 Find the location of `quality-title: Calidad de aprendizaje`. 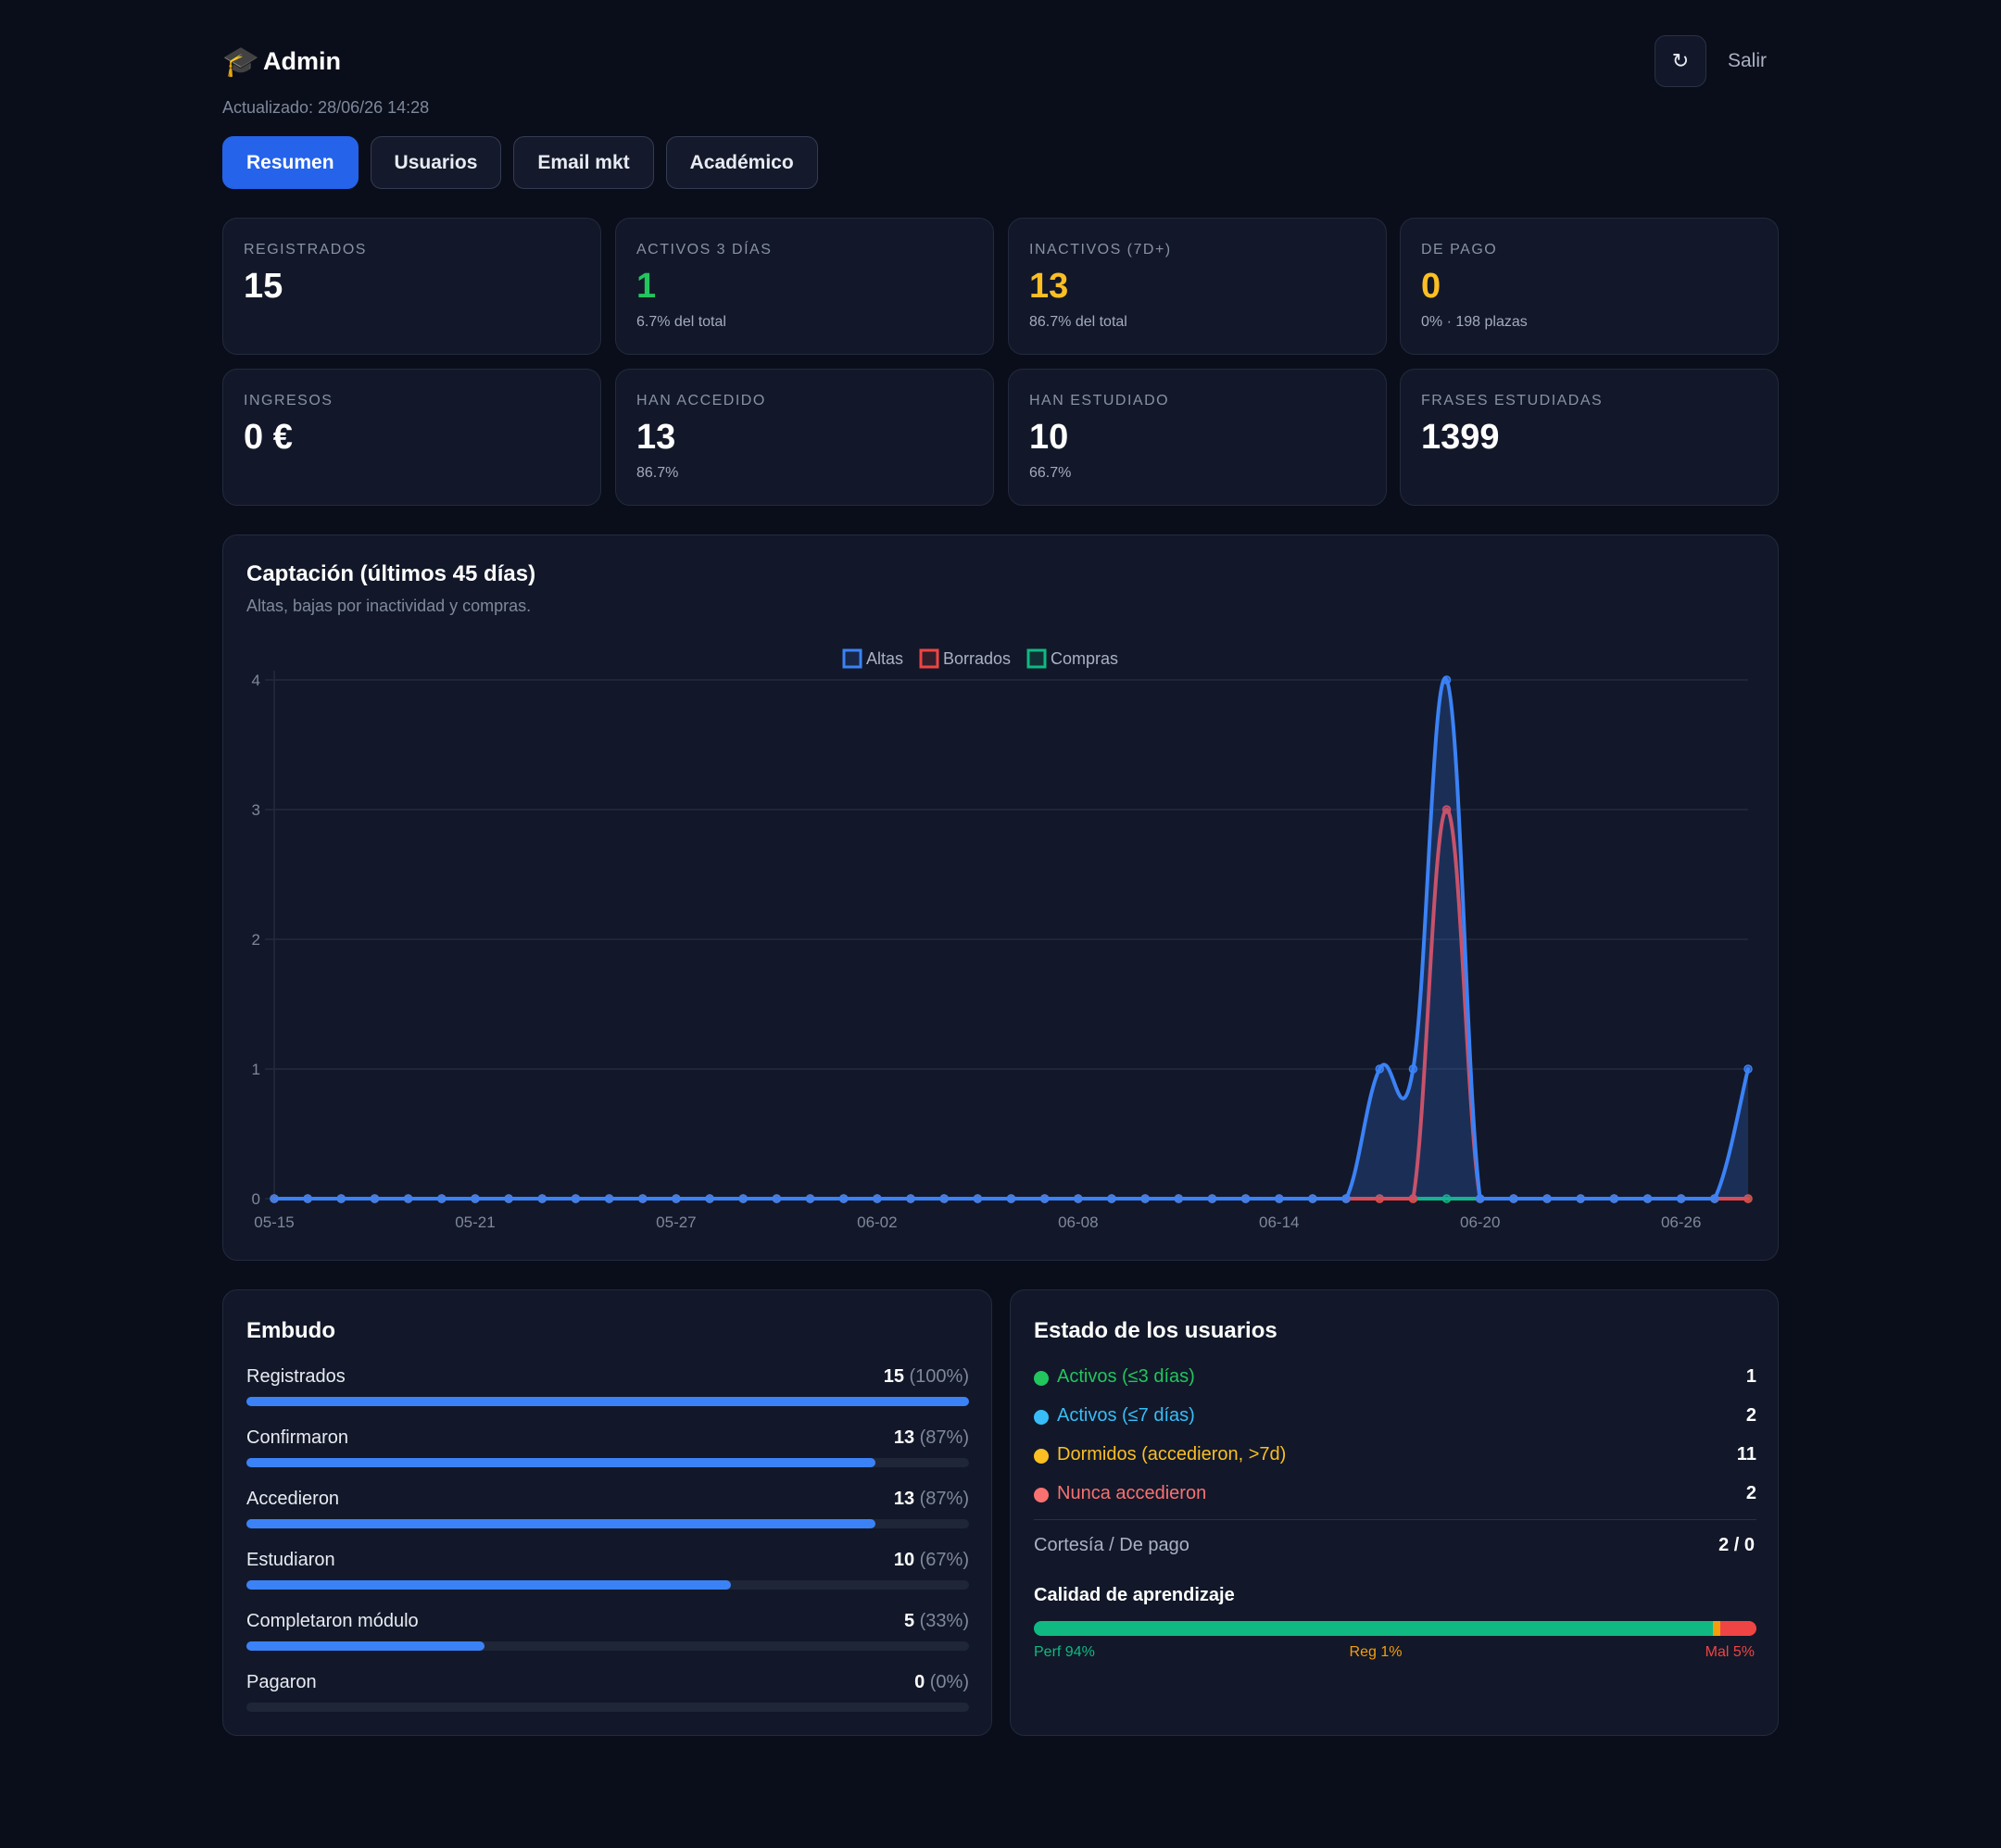

quality-title: Calidad de aprendizaje is located at coordinates (1134, 1595).